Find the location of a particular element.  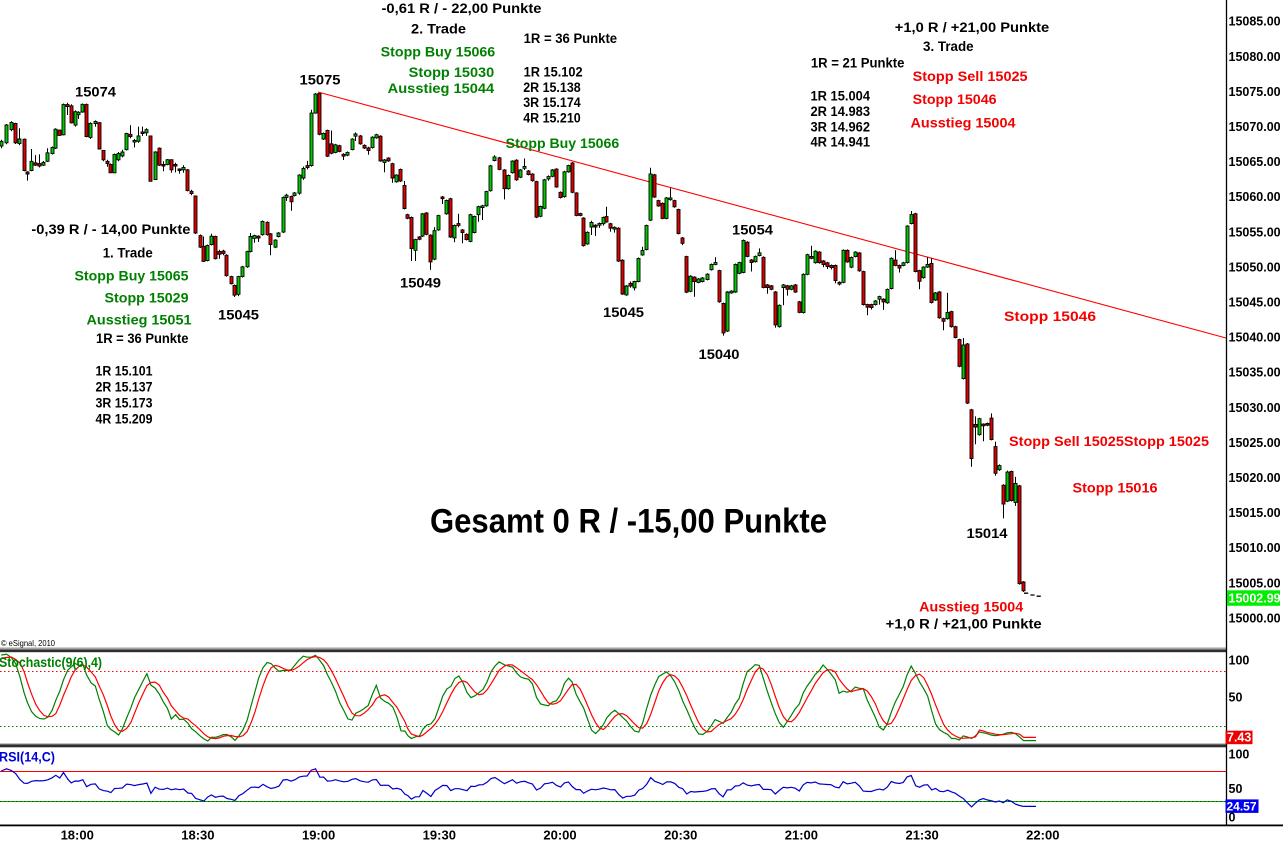

svg-text: 15049 is located at coordinates (420, 283).